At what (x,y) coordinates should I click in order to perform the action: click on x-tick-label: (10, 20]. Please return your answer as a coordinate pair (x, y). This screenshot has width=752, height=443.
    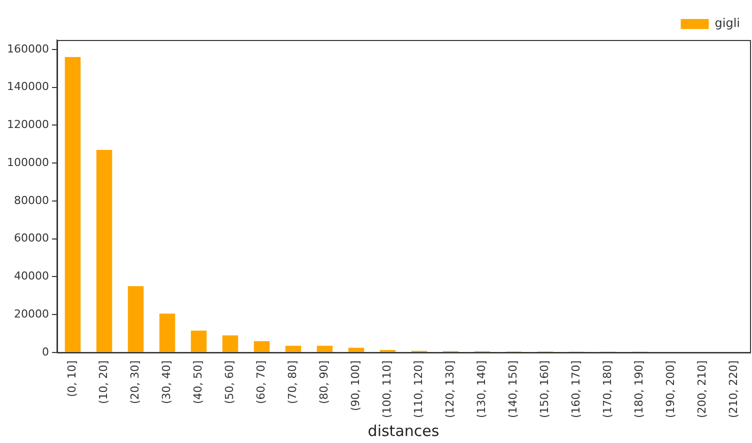
    Looking at the image, I should click on (103, 382).